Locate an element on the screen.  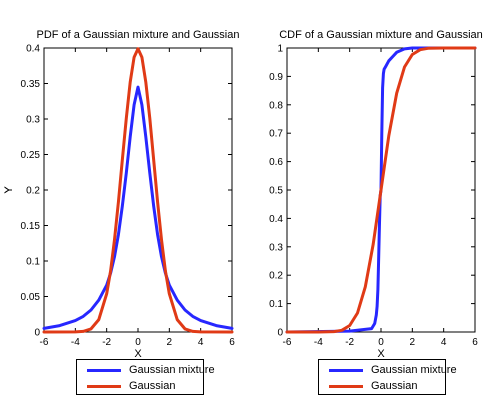
y-tick-label: 0.25 is located at coordinates (31, 155).